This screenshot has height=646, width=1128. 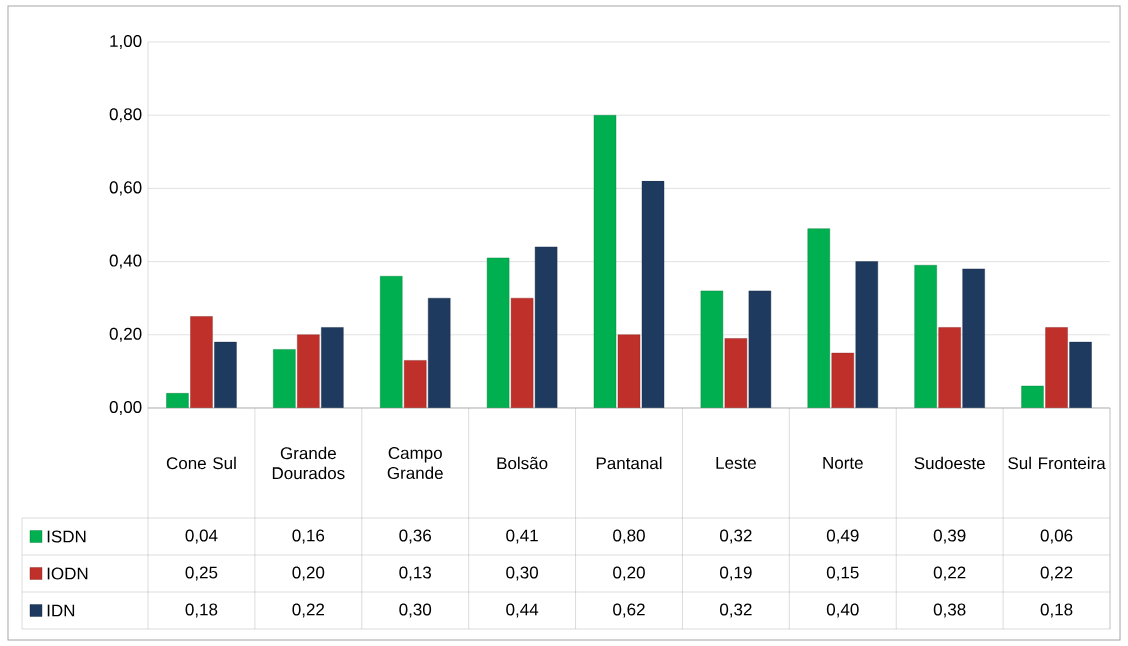 What do you see at coordinates (522, 536) in the screenshot?
I see `data-label: 0,41` at bounding box center [522, 536].